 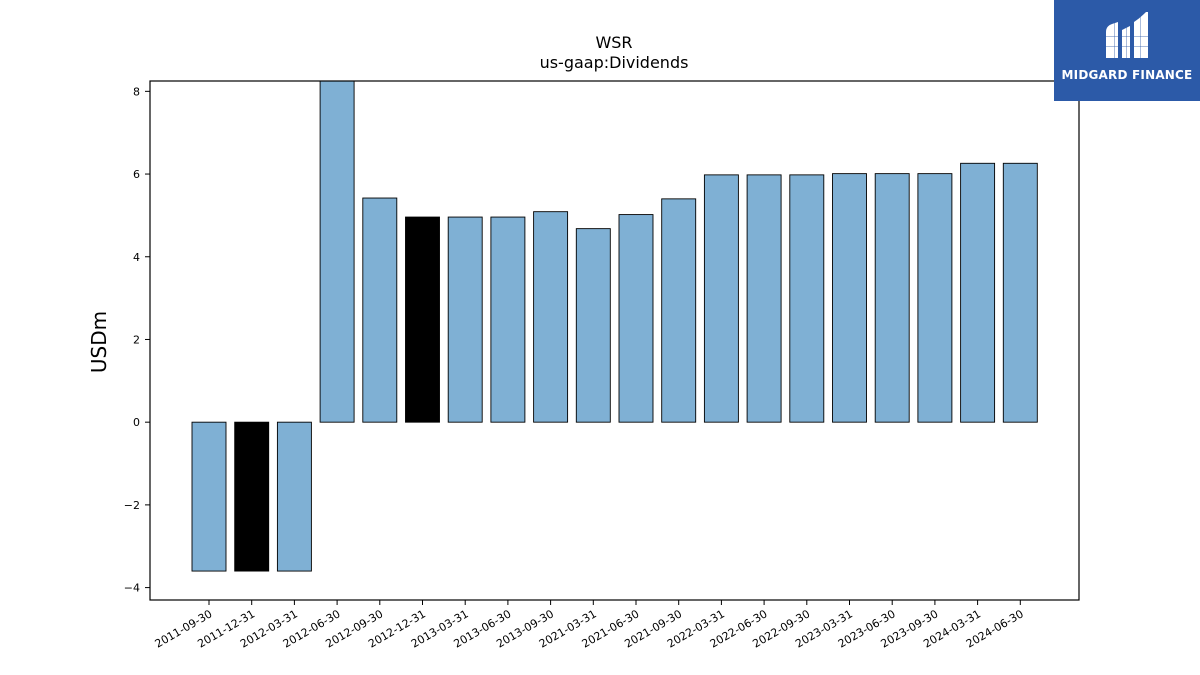 I want to click on y-tick-label: 8, so click(x=136, y=91).